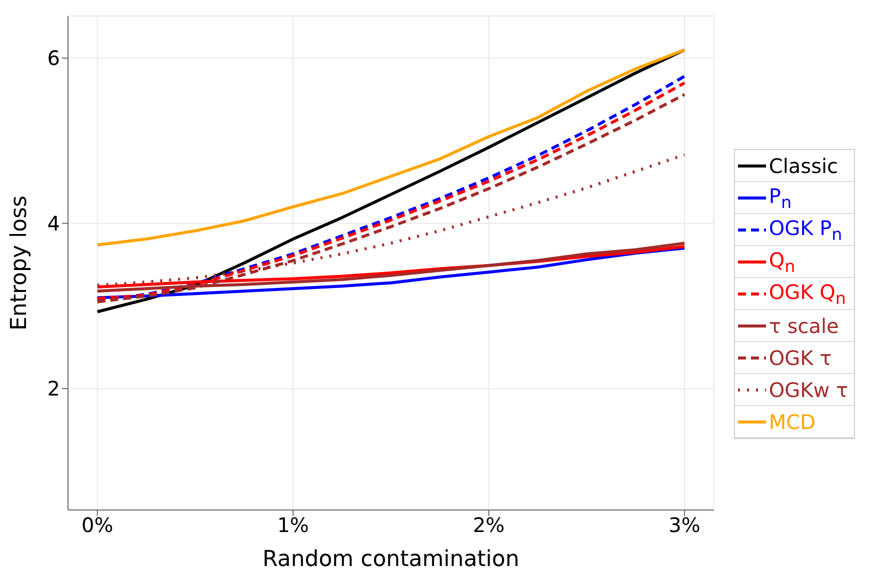 This screenshot has height=588, width=873. I want to click on y-axis-title: Entropy loss, so click(19, 263).